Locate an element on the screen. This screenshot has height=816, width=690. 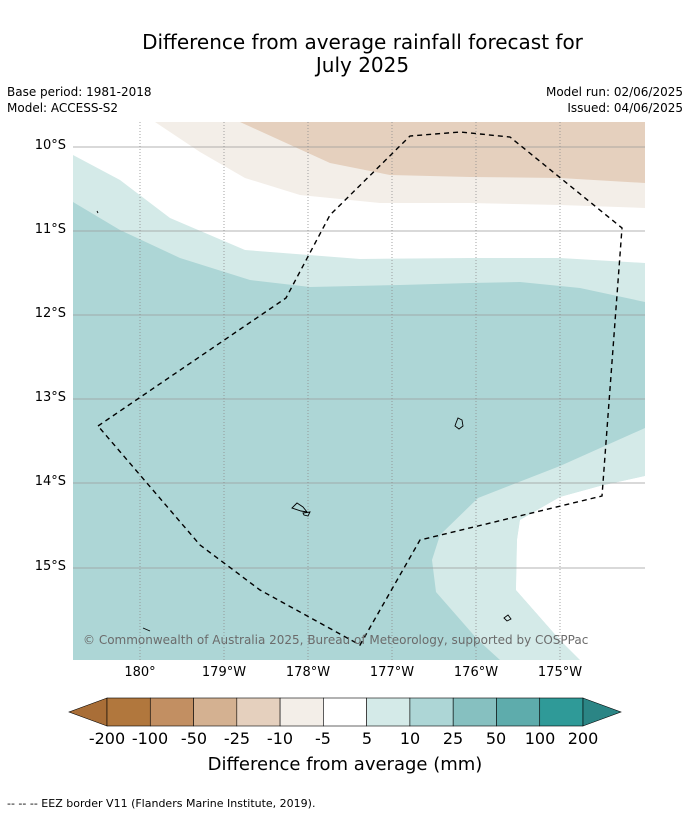
teal-faint-inner-region is located at coordinates (538, 544).